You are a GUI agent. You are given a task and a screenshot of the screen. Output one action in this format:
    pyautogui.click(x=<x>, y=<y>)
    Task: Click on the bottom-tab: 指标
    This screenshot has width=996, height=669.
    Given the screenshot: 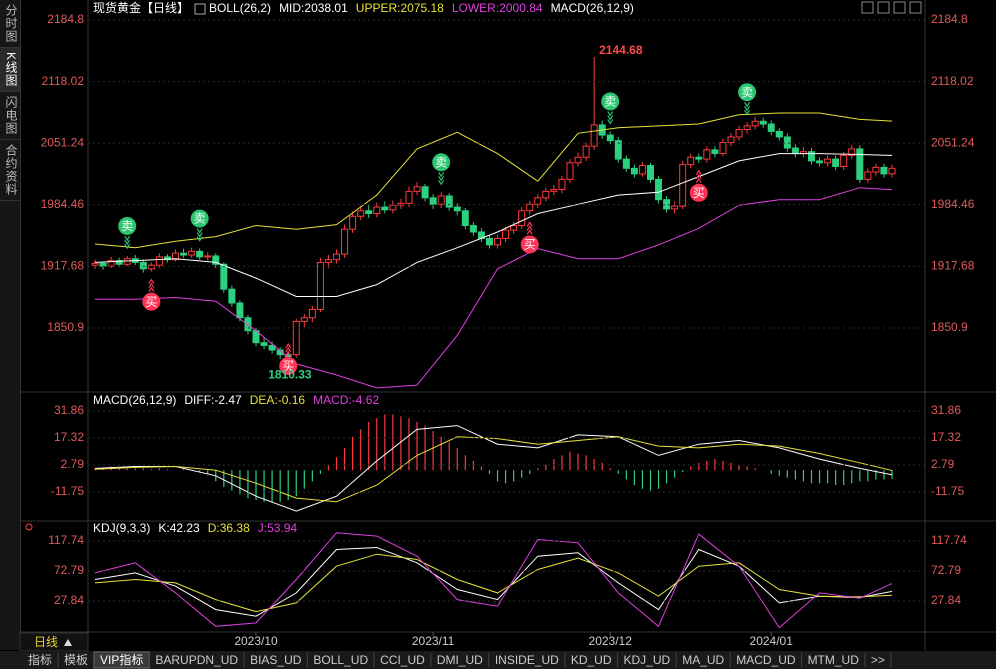 What is the action you would take?
    pyautogui.click(x=40, y=659)
    